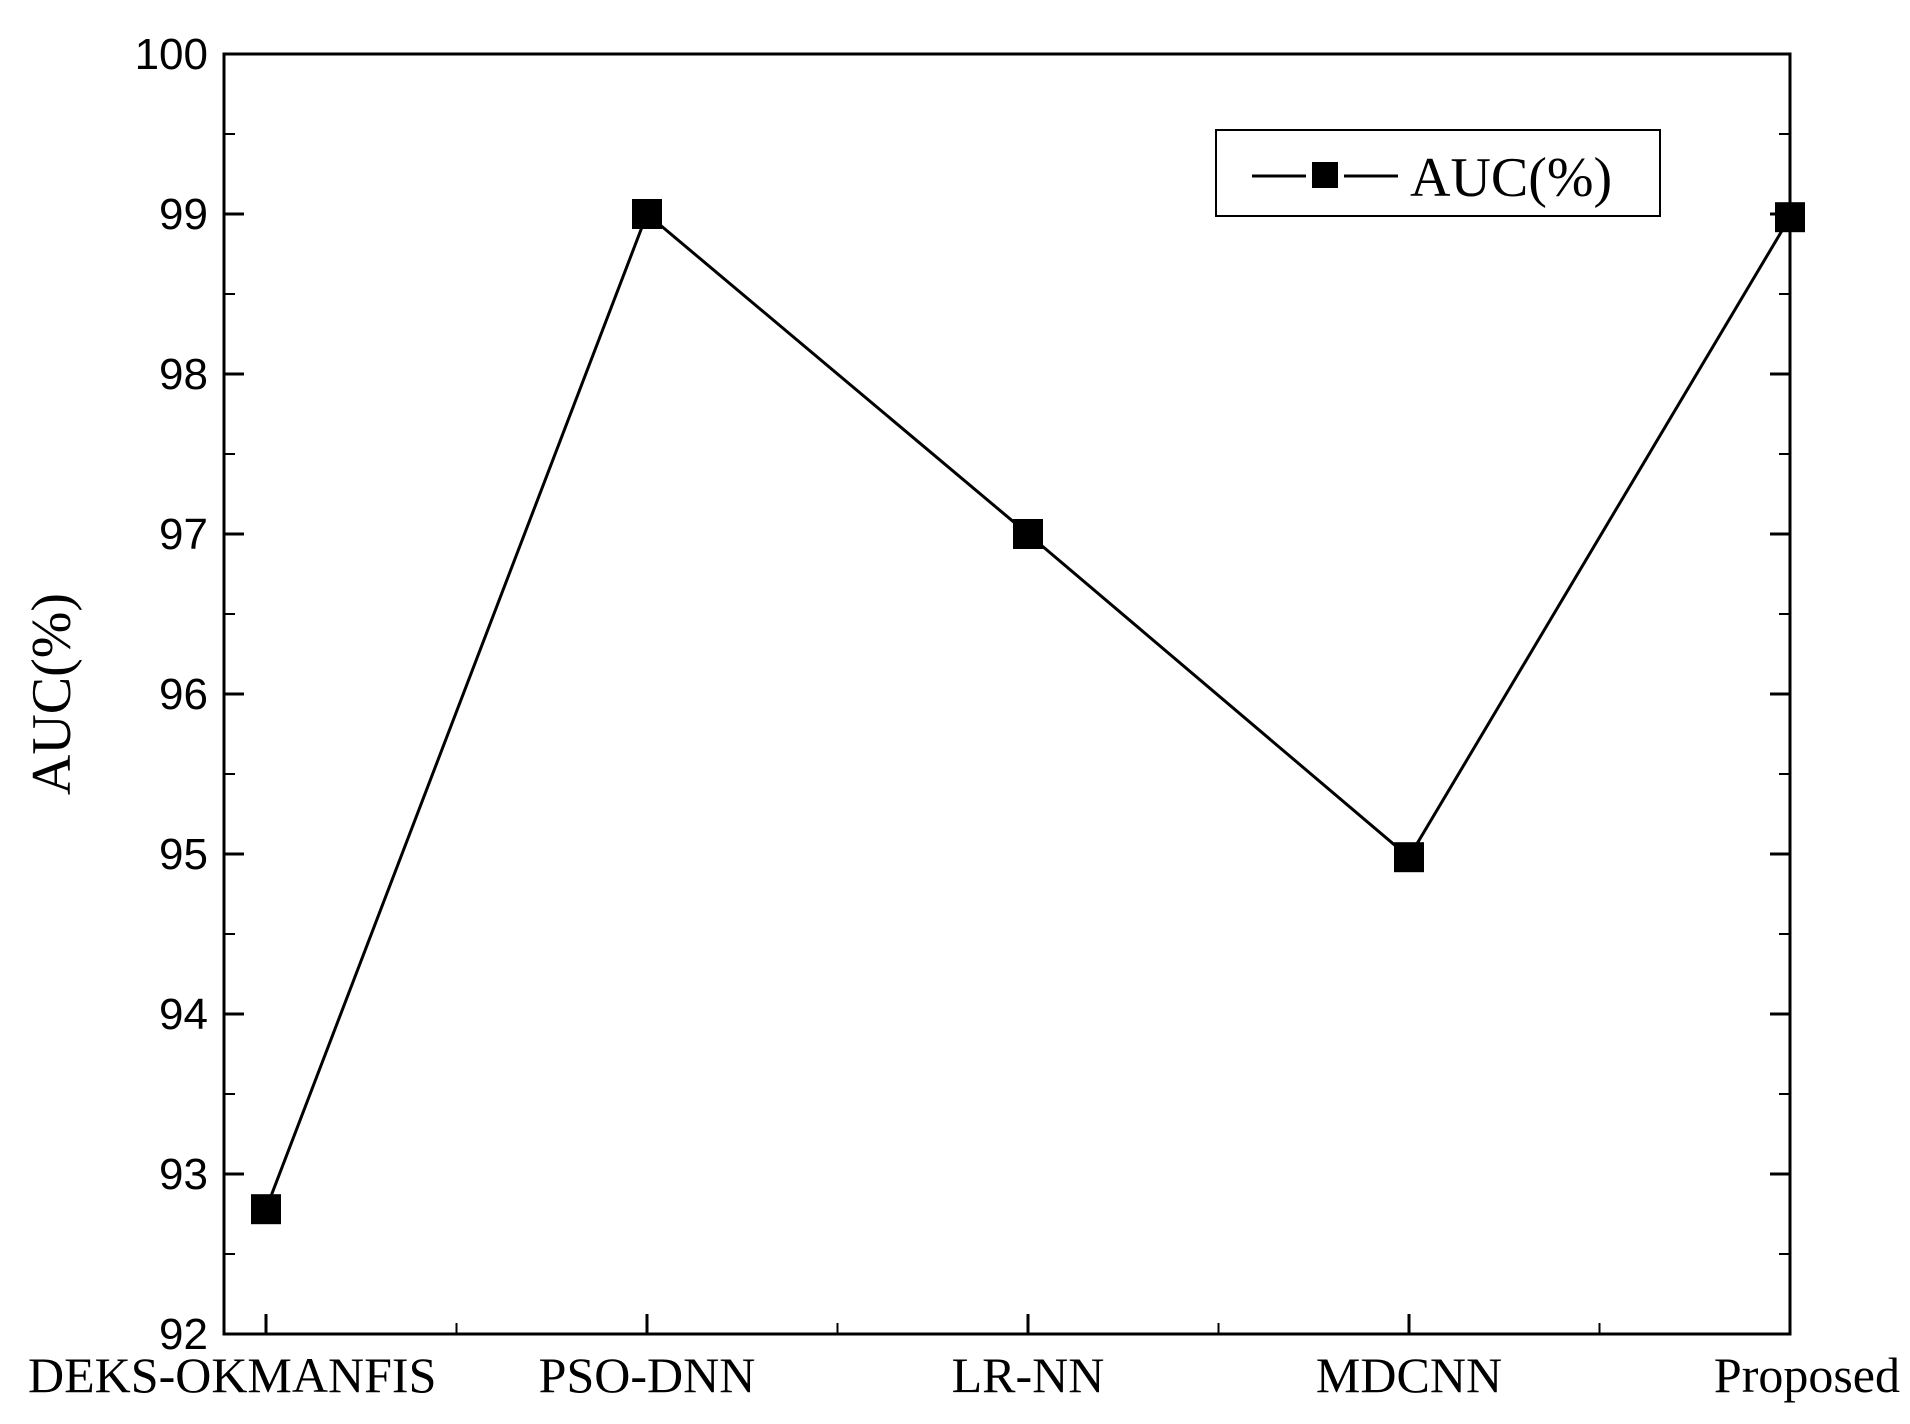 This screenshot has height=1424, width=1910. I want to click on x-tick-label: DEKS-OKMANFIS, so click(232, 1375).